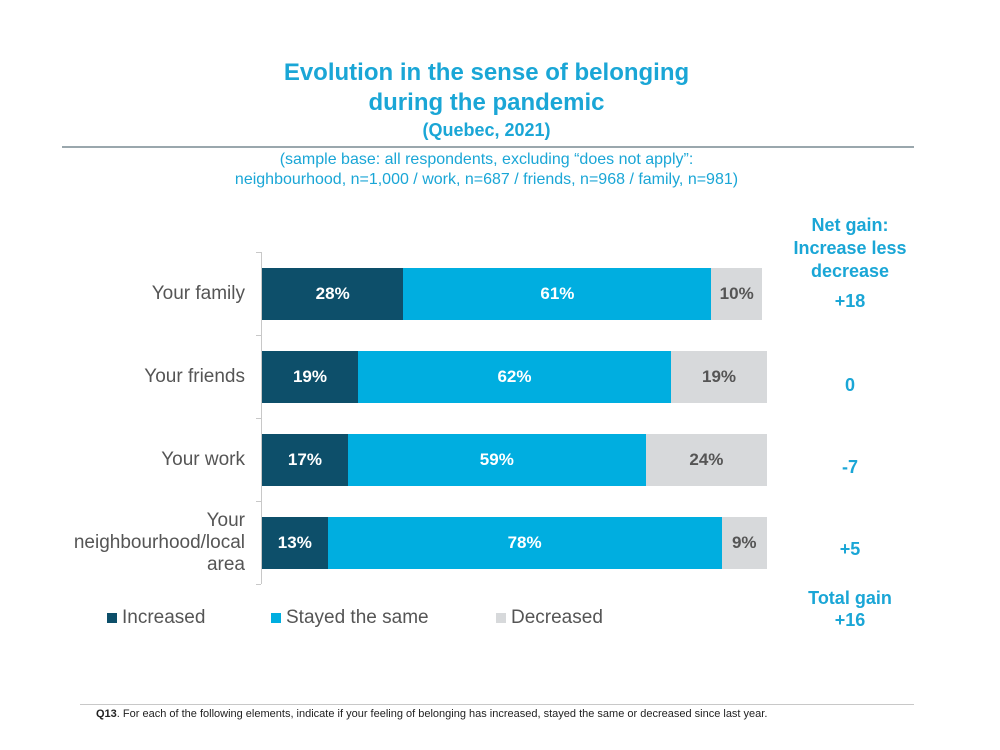 The height and width of the screenshot is (750, 1000). I want to click on category-label-line: neighbourhood/local, so click(159, 542).